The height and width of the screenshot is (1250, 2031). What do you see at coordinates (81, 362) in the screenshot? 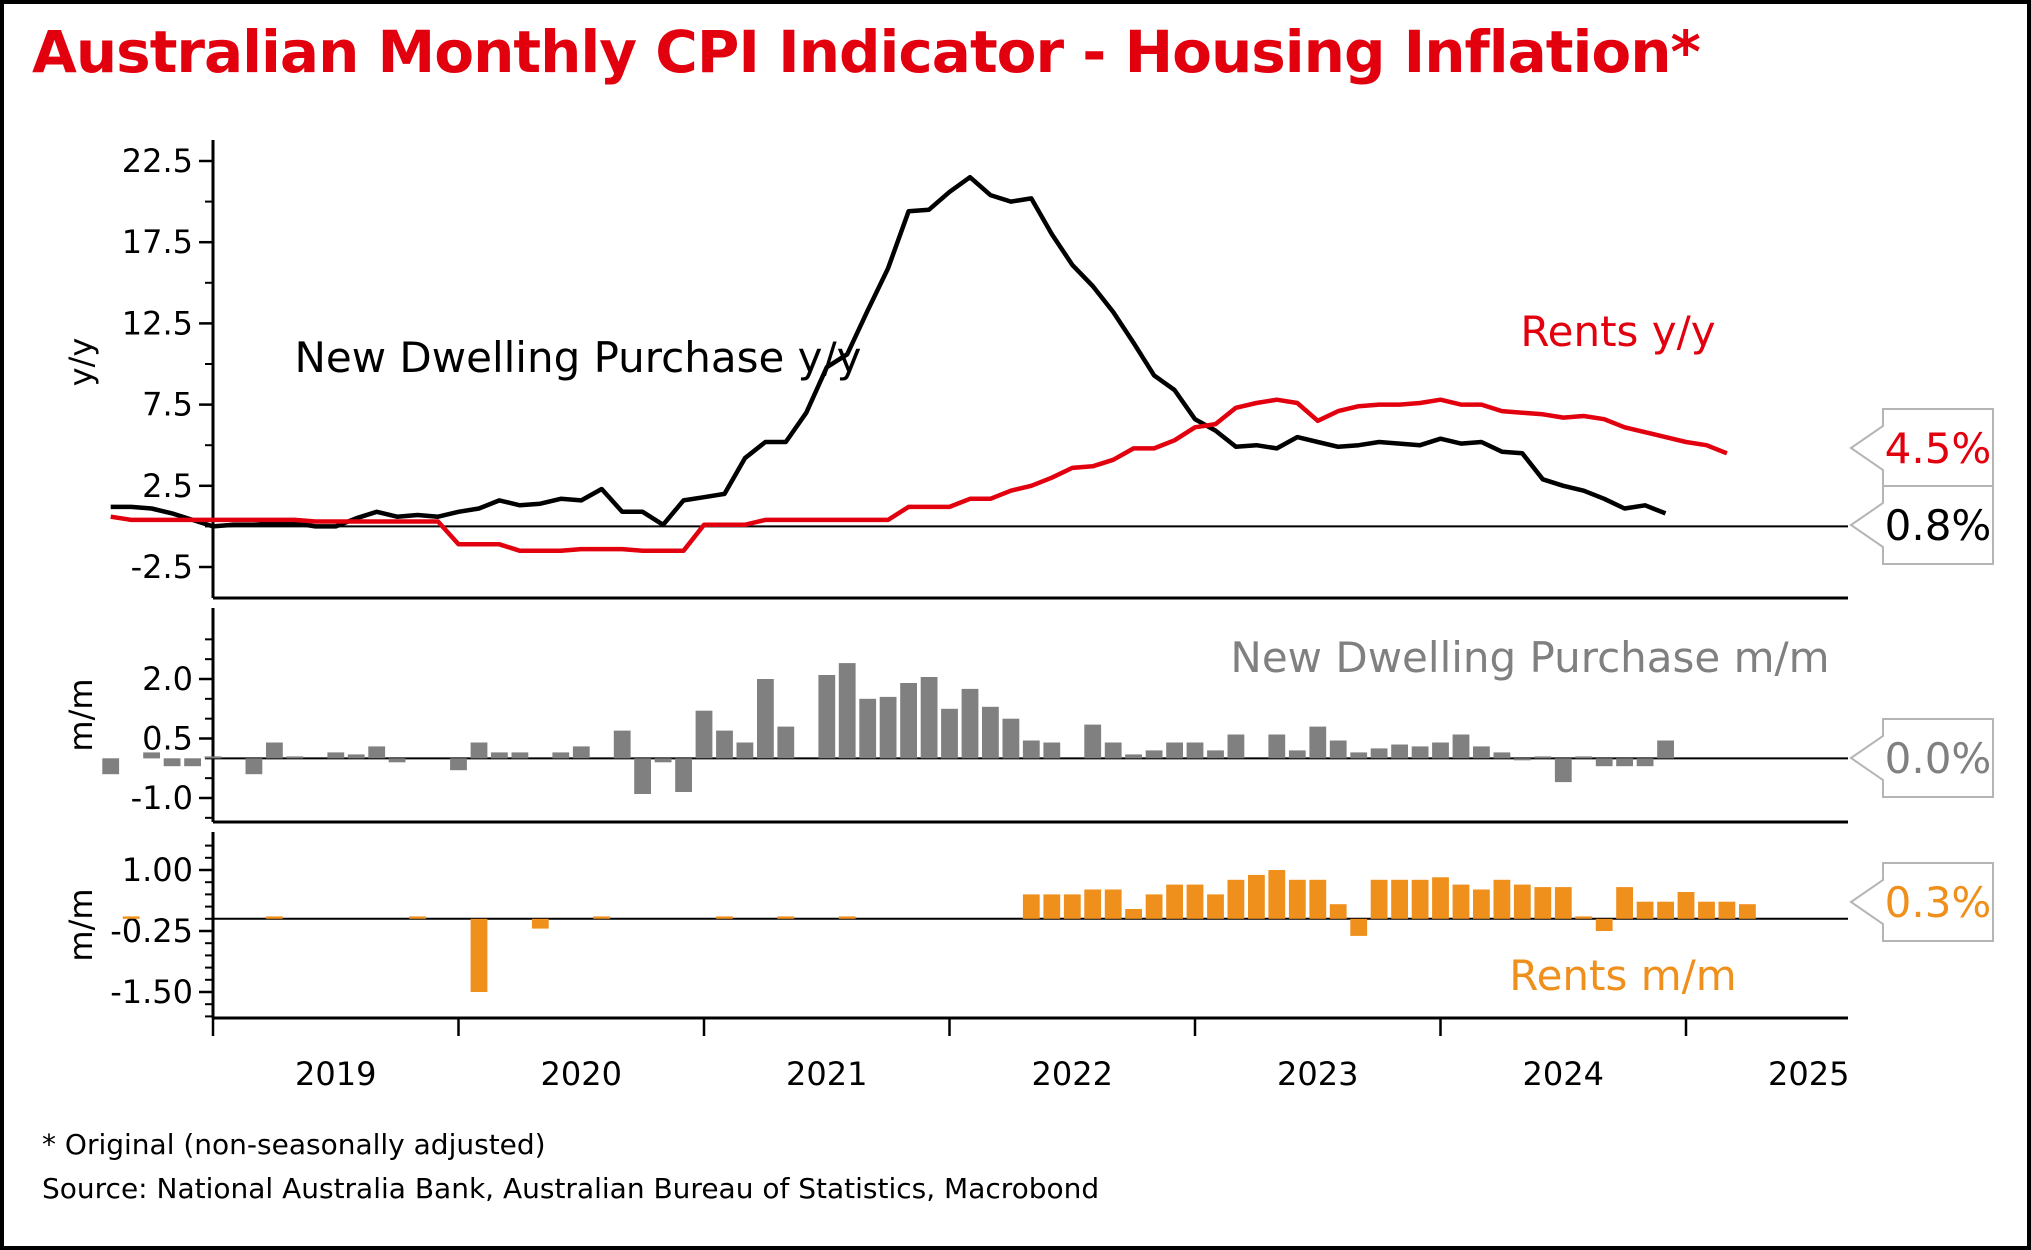
I see `y-axis-label: y/y` at bounding box center [81, 362].